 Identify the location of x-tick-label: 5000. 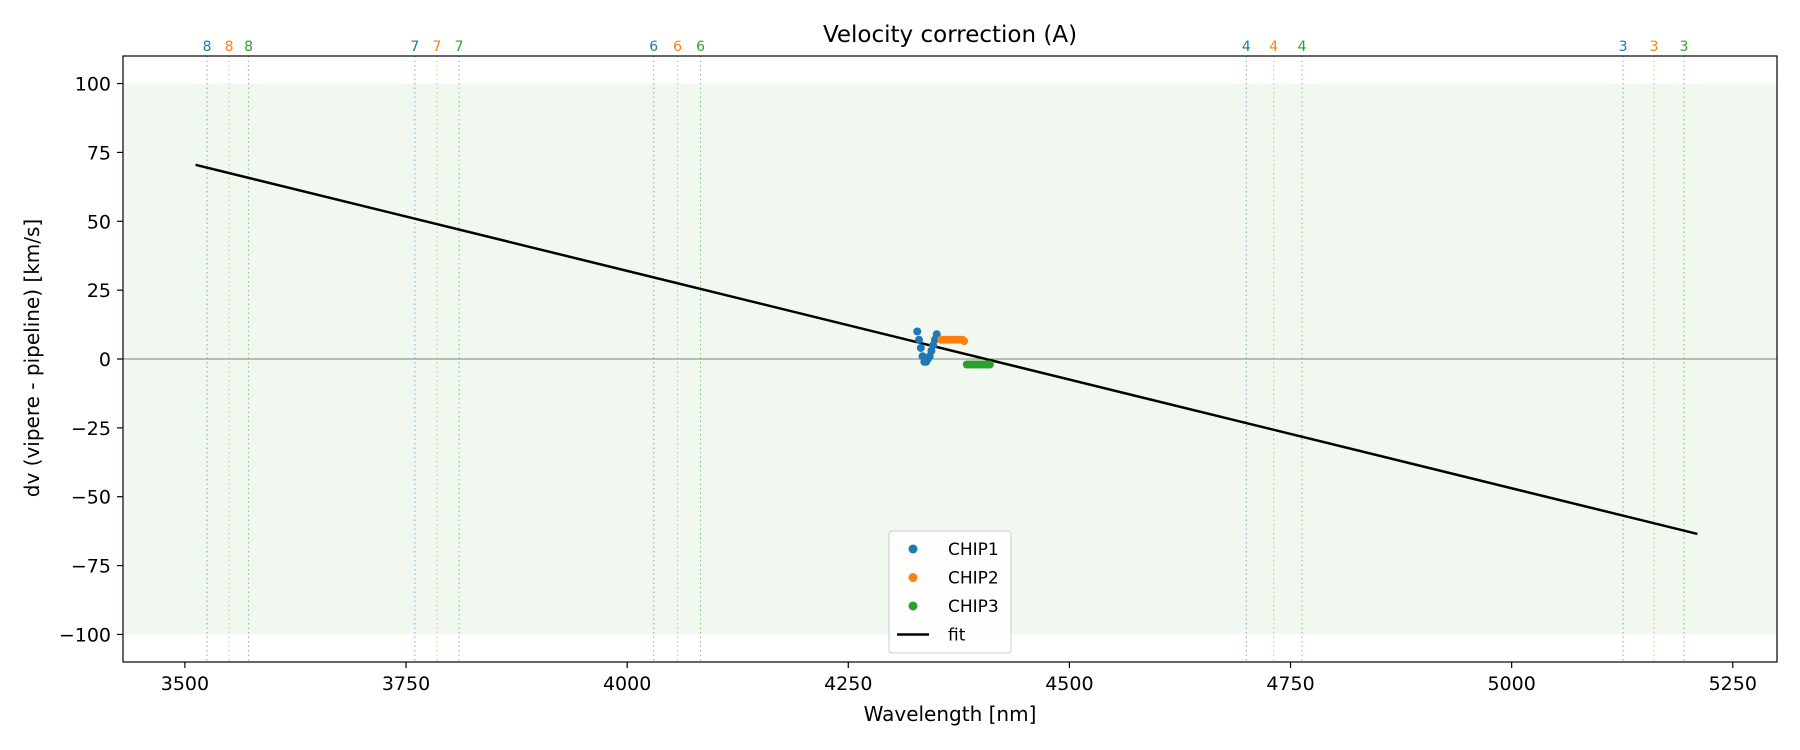
(1511, 684).